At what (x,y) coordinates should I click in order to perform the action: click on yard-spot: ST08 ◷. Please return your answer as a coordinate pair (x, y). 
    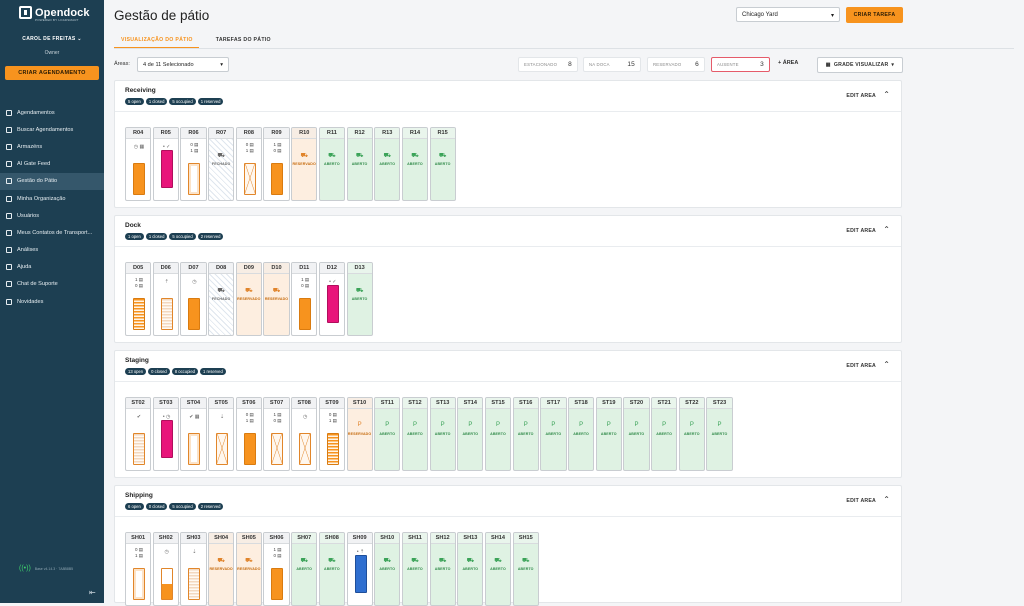
    Looking at the image, I should click on (304, 434).